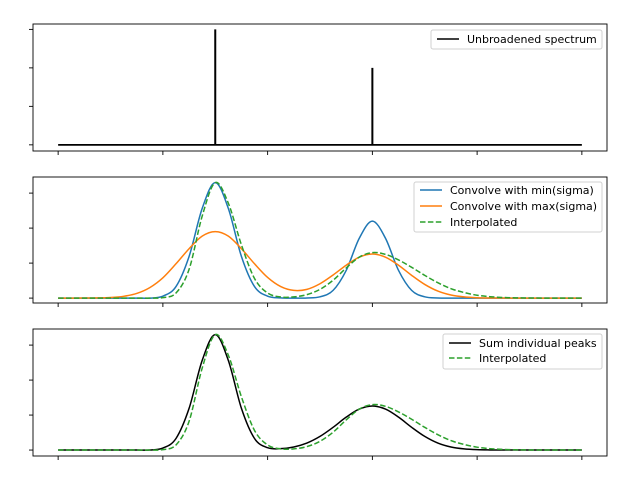 The image size is (640, 480). What do you see at coordinates (522, 190) in the screenshot?
I see `legend-label: Convolve with min(sigma)` at bounding box center [522, 190].